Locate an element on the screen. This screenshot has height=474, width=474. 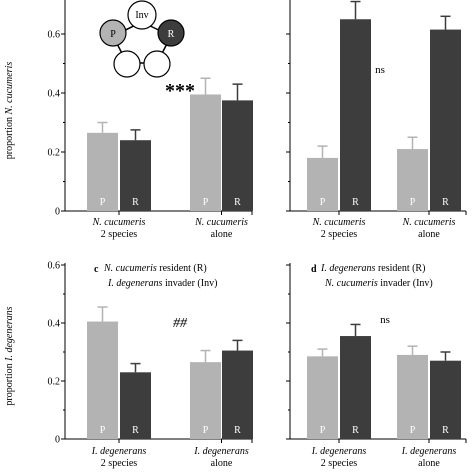
diagram-r-label: R is located at coordinates (171, 34).